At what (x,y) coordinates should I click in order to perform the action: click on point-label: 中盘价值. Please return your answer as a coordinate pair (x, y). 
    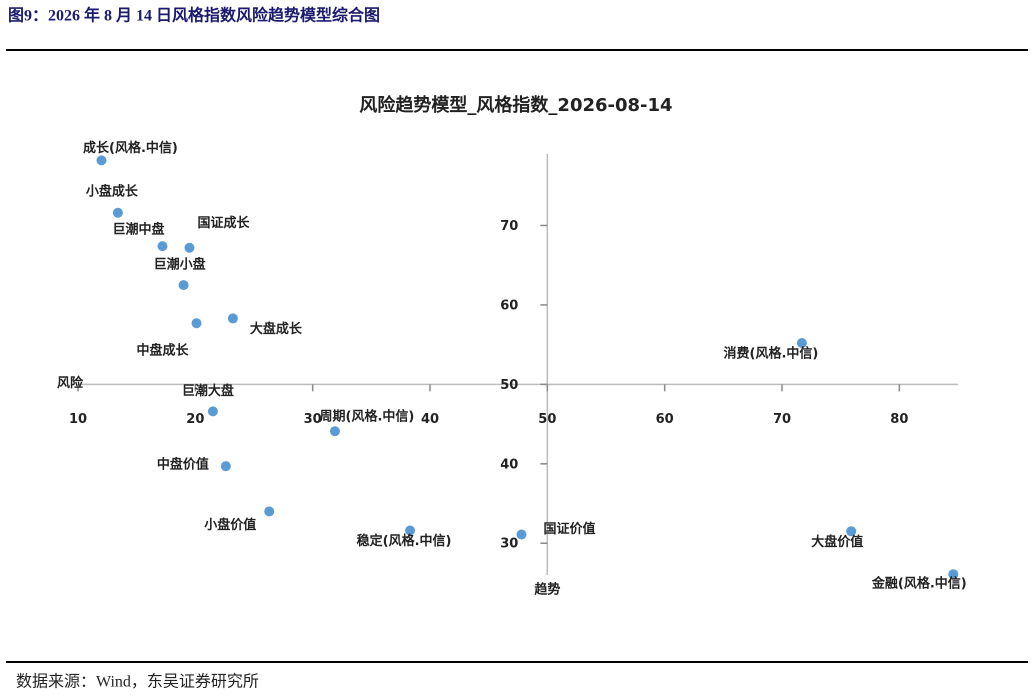
    Looking at the image, I should click on (183, 465).